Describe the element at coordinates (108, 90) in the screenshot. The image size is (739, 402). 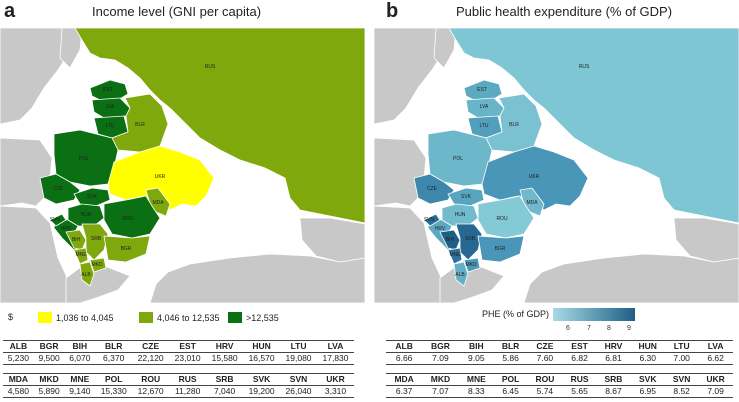
I see `map-label-EST: EST` at that location.